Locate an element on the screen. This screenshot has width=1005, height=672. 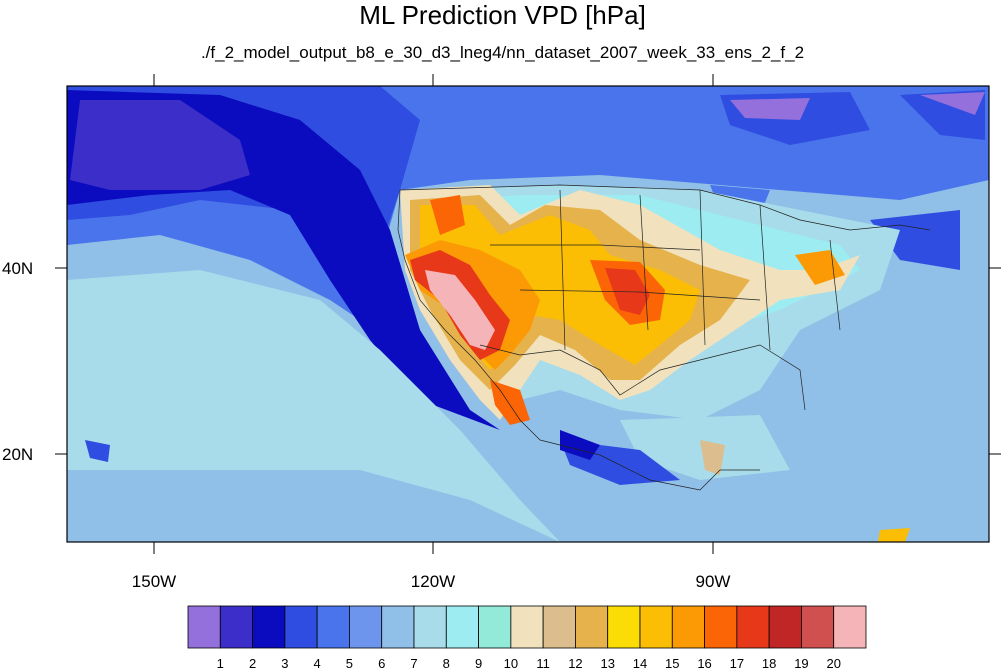
lon-label-150w: 150W is located at coordinates (154, 581).